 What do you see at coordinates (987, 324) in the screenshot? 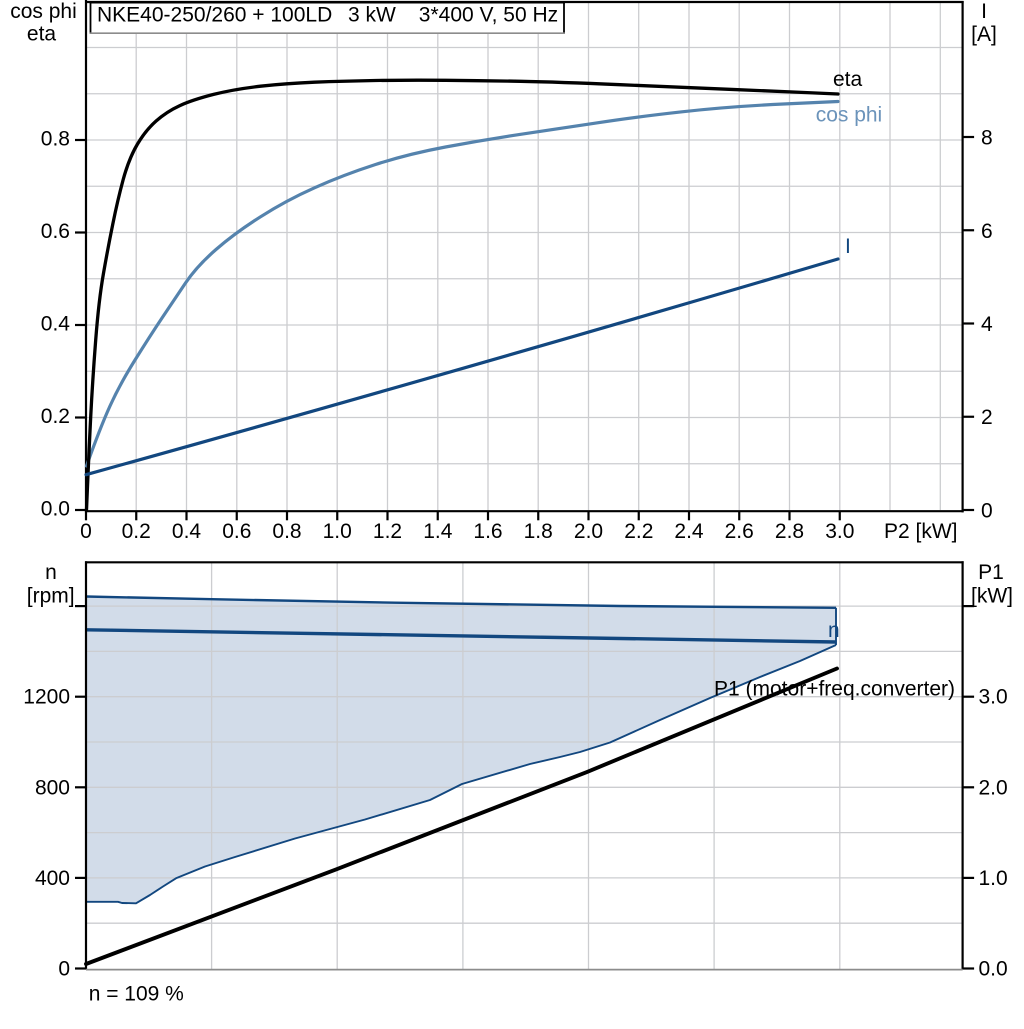
I see `svg-text: 4` at bounding box center [987, 324].